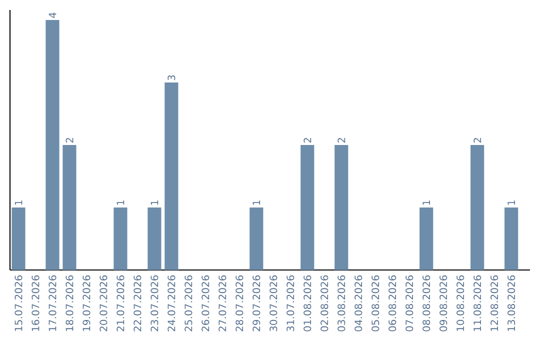 The image size is (540, 340). What do you see at coordinates (358, 303) in the screenshot?
I see `x-tick-label: 04.08.2026` at bounding box center [358, 303].